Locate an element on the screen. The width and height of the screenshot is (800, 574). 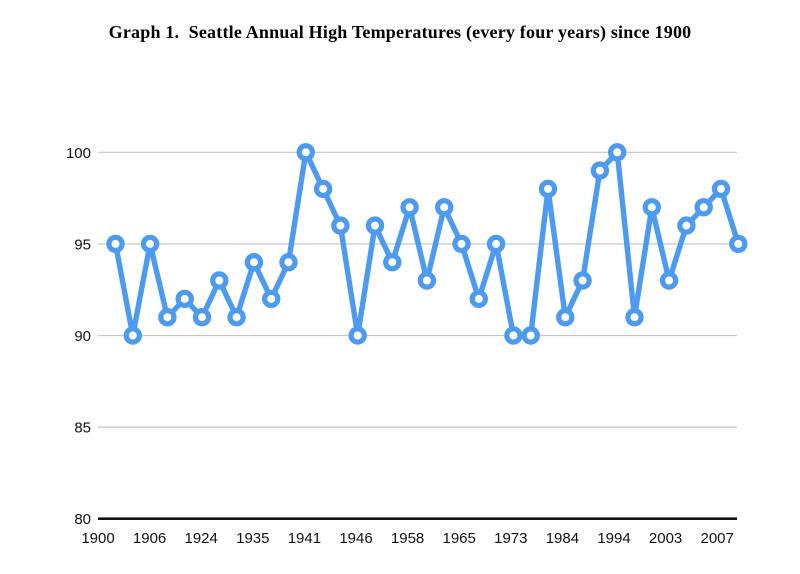
x-tick-label: 1994 is located at coordinates (613, 538).